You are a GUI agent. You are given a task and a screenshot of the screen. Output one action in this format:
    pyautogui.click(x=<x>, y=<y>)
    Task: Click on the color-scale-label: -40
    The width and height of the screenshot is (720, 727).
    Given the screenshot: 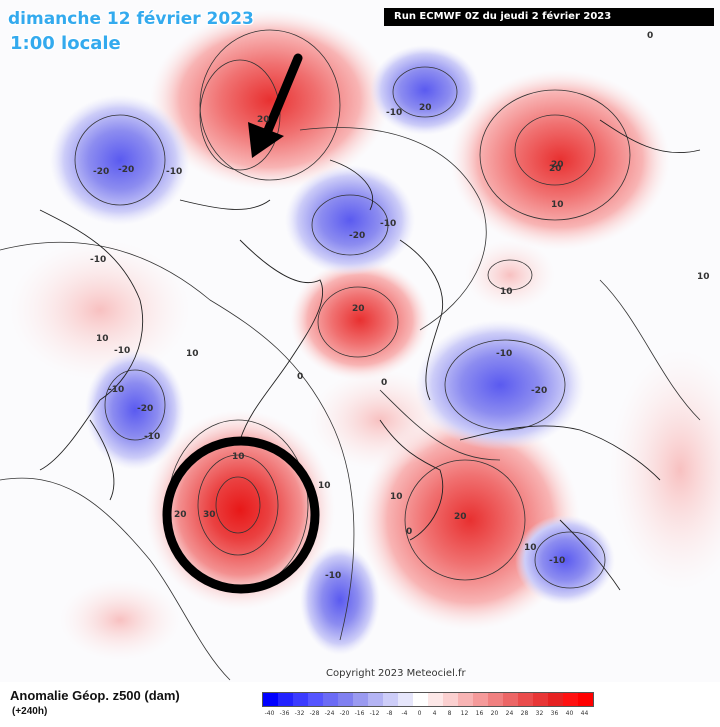 What is the action you would take?
    pyautogui.click(x=269, y=713)
    